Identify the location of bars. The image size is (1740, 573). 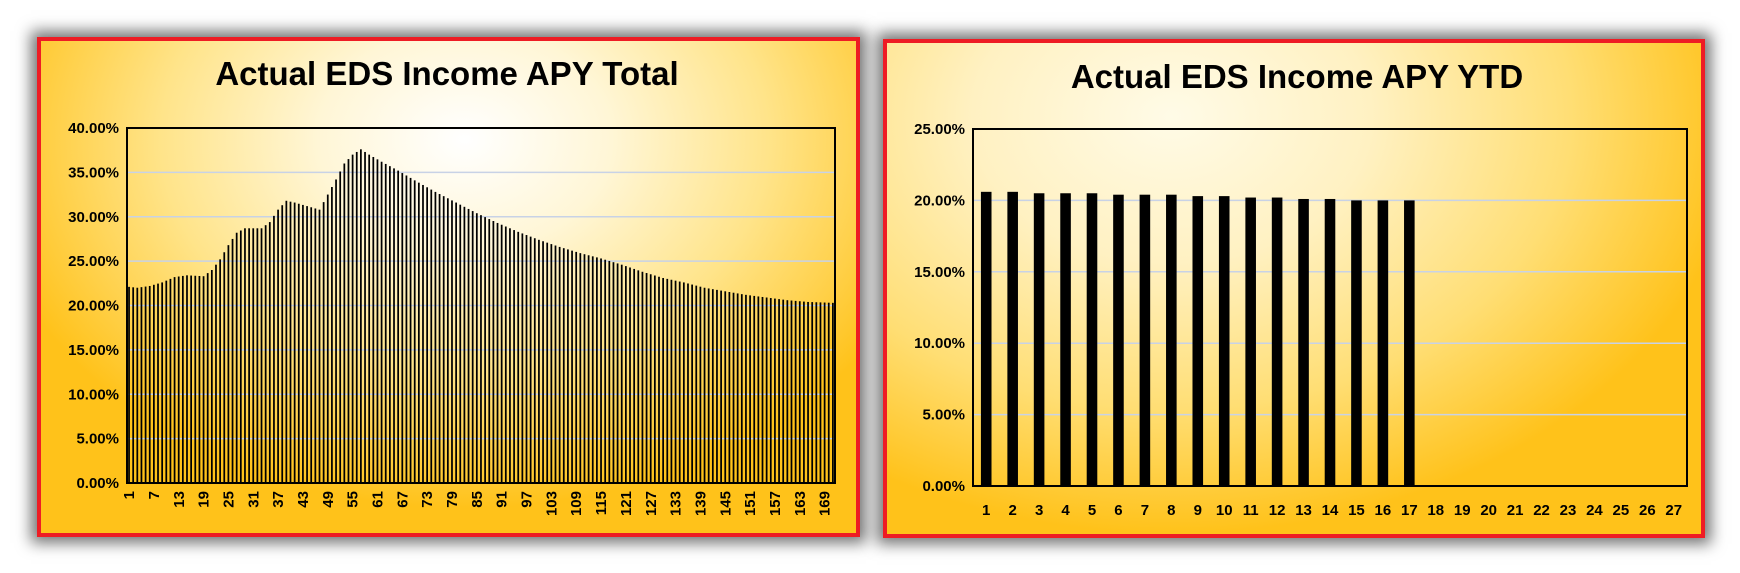
(1197, 339).